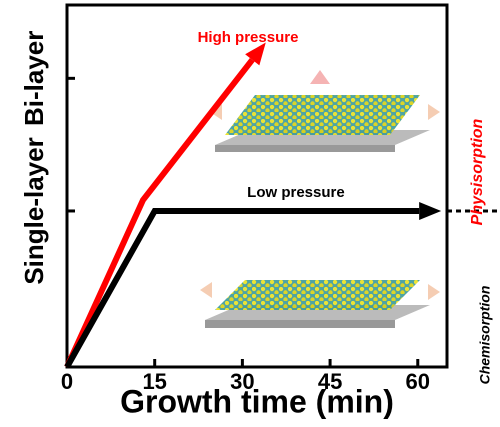 This screenshot has height=427, width=500. I want to click on series-label: Low pressure, so click(296, 192).